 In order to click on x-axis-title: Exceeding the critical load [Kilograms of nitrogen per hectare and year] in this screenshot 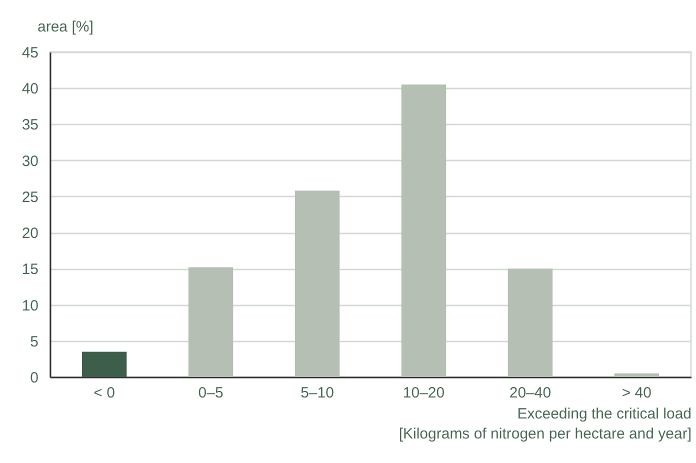, I will do `click(545, 424)`.